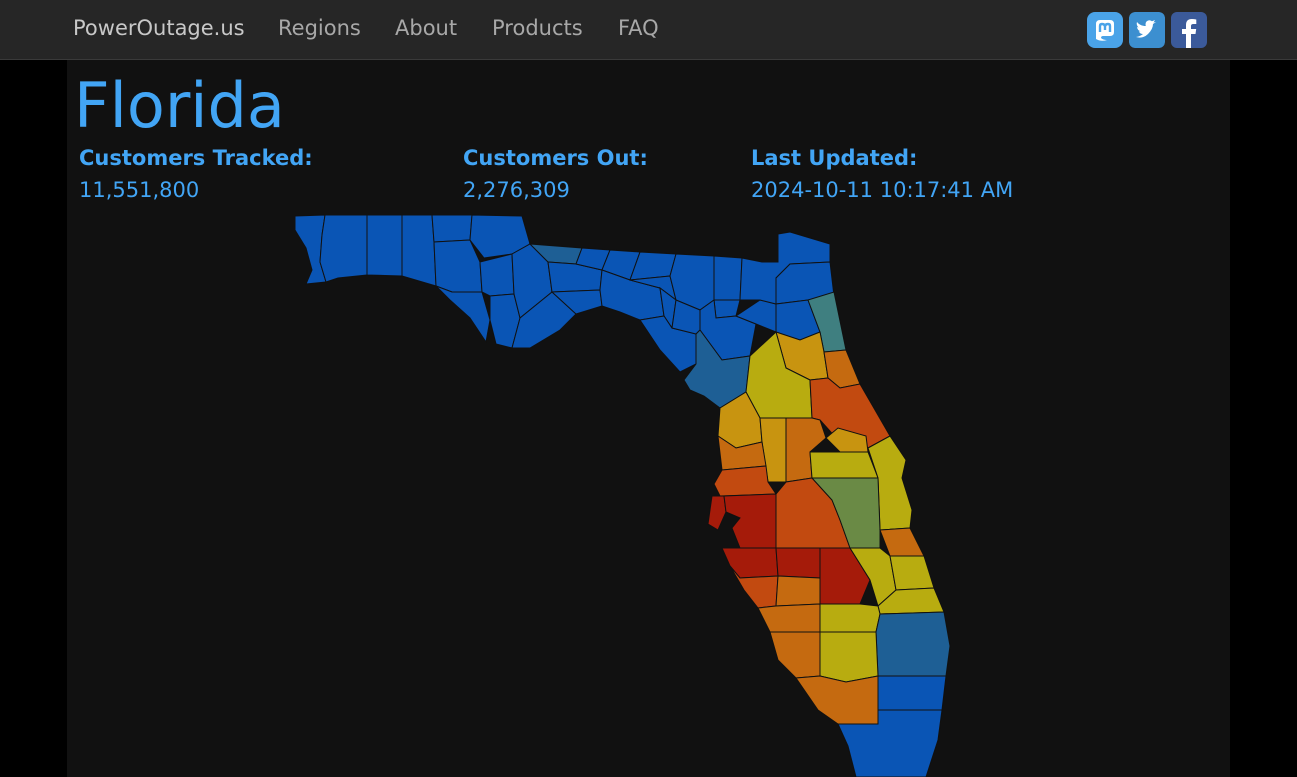  What do you see at coordinates (834, 158) in the screenshot?
I see `last-updated-label: Last Updated:` at bounding box center [834, 158].